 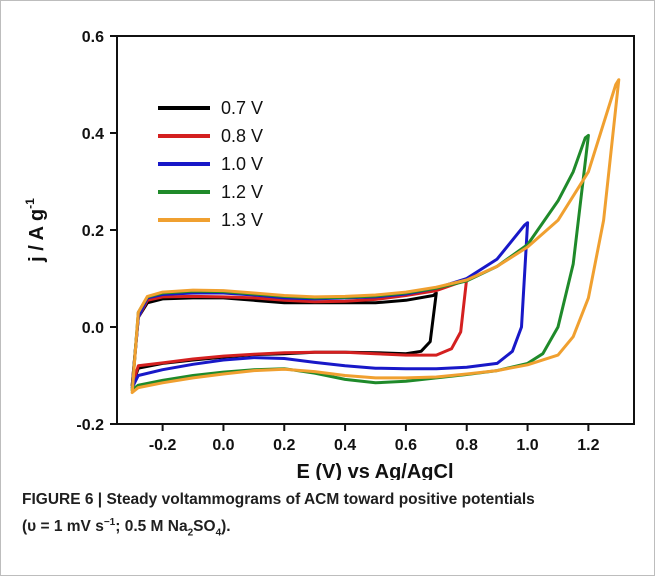 I want to click on caption-line-2: (υ = 1 mV s−1; 0.5 M Na2SO4)., so click(x=332, y=527).